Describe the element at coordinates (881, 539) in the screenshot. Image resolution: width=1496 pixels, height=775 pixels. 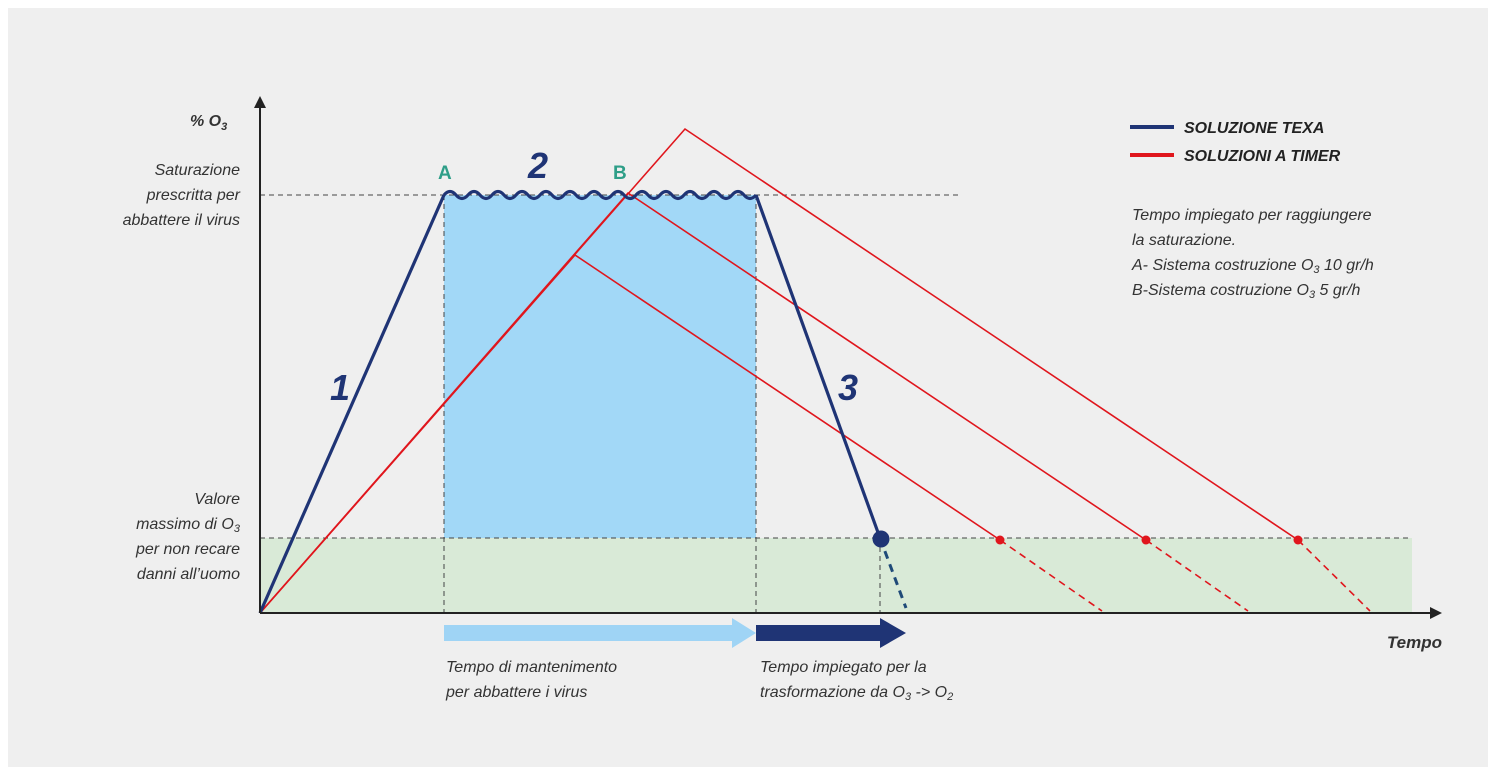
I see `texa-end-dot` at that location.